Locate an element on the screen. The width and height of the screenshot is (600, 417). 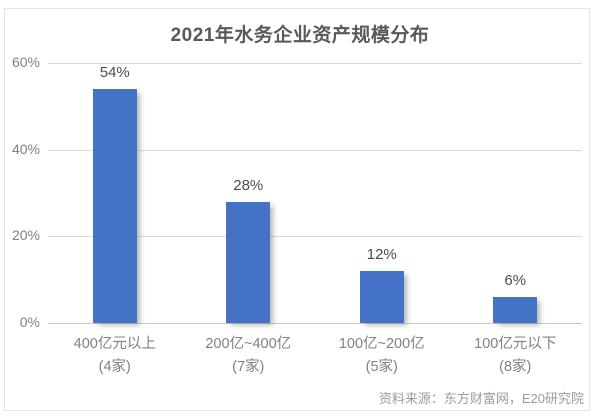
y-axis-tick-label: 40% is located at coordinates (25, 148).